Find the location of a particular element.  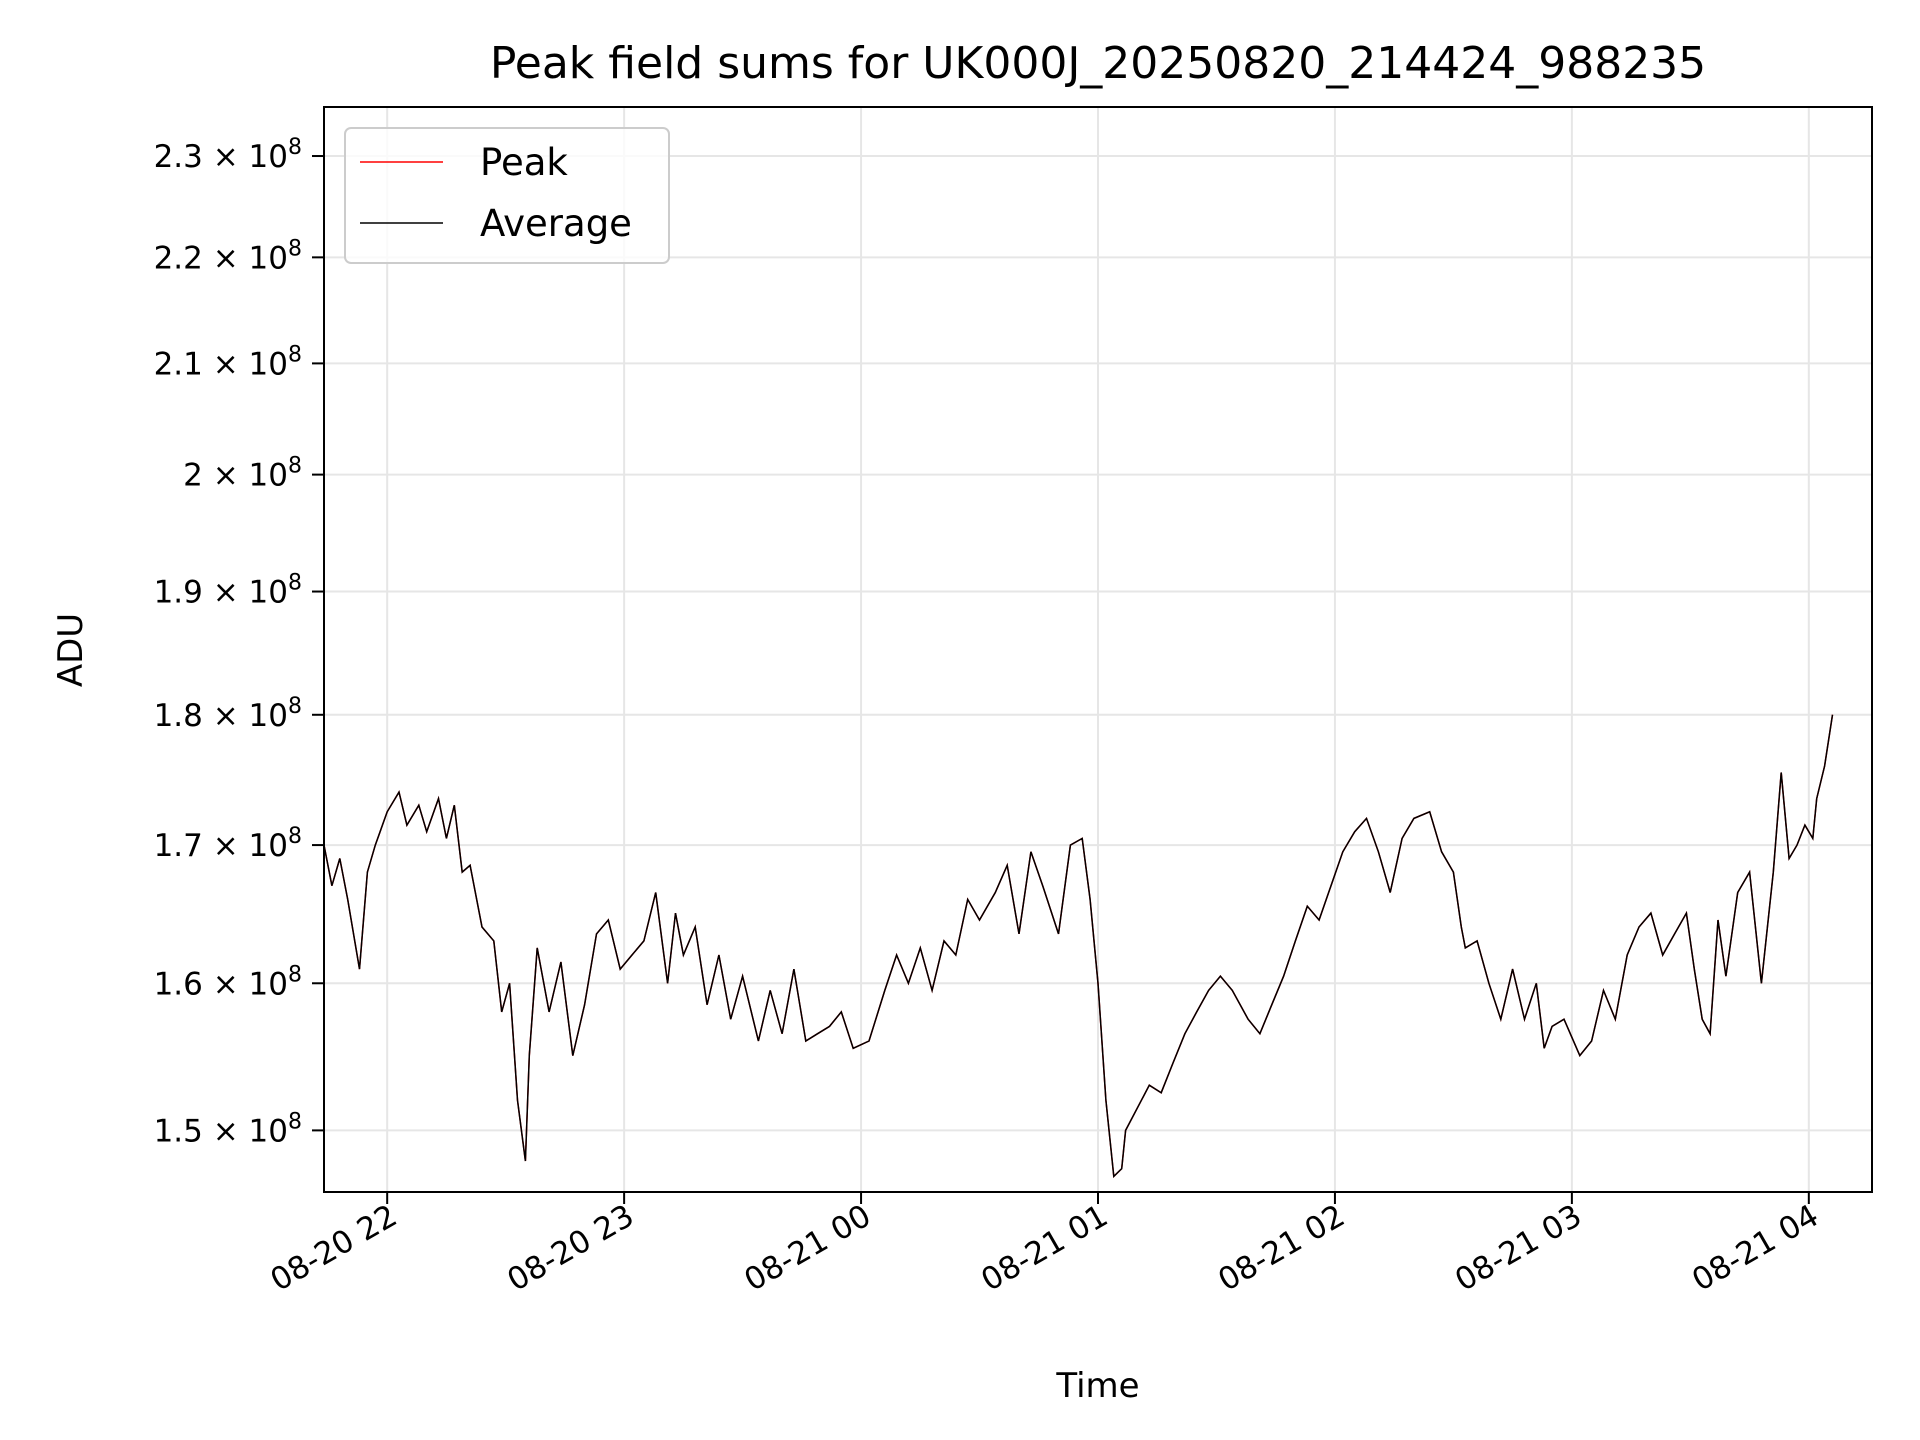

y-tick-label: 2 × 108 is located at coordinates (242, 474).